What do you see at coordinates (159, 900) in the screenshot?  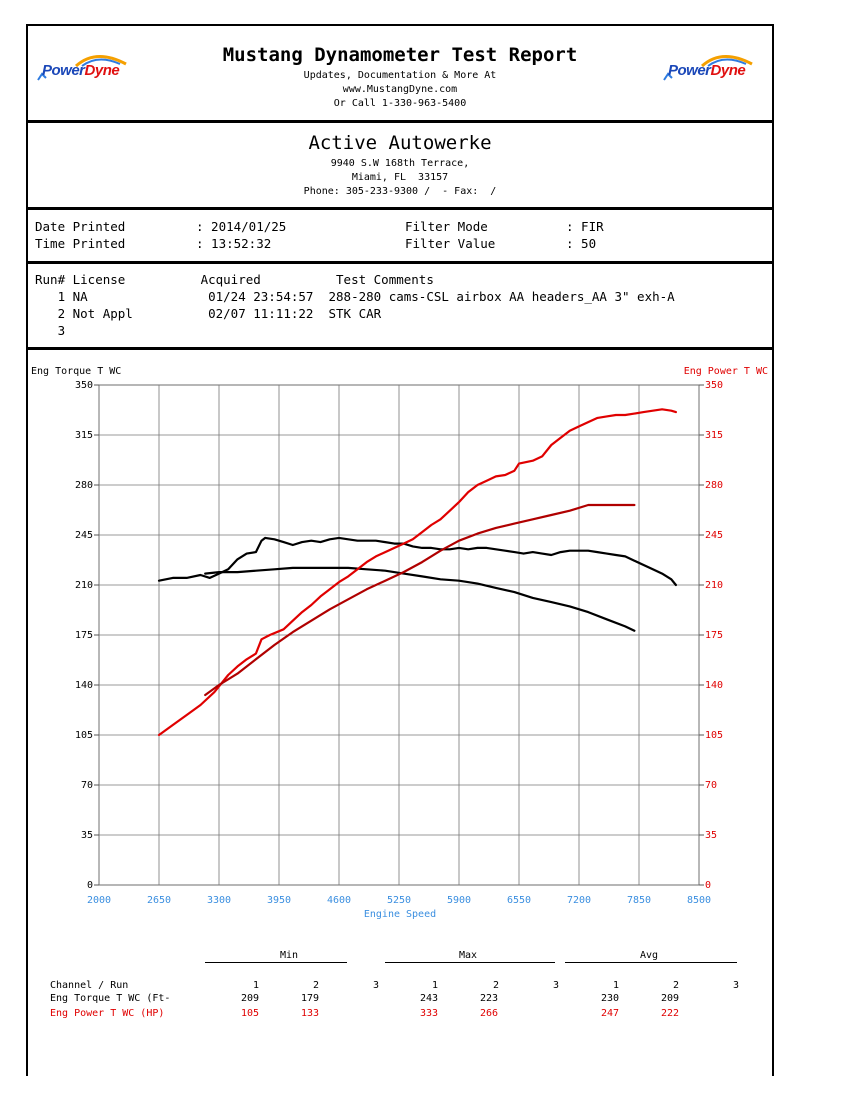 I see `x-tick-label: 2650` at bounding box center [159, 900].